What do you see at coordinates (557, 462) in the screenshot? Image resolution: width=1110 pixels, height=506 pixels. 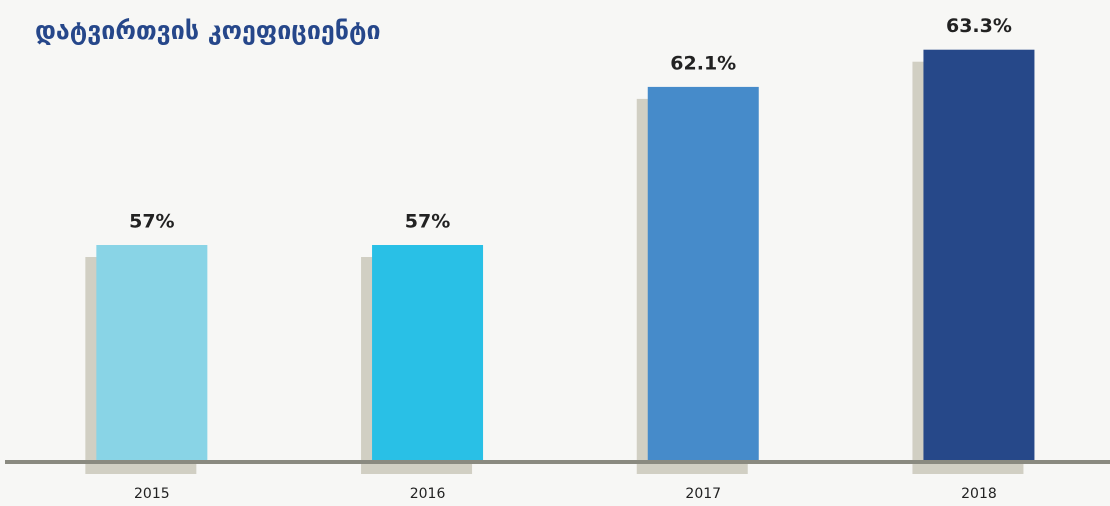 I see `baseline` at bounding box center [557, 462].